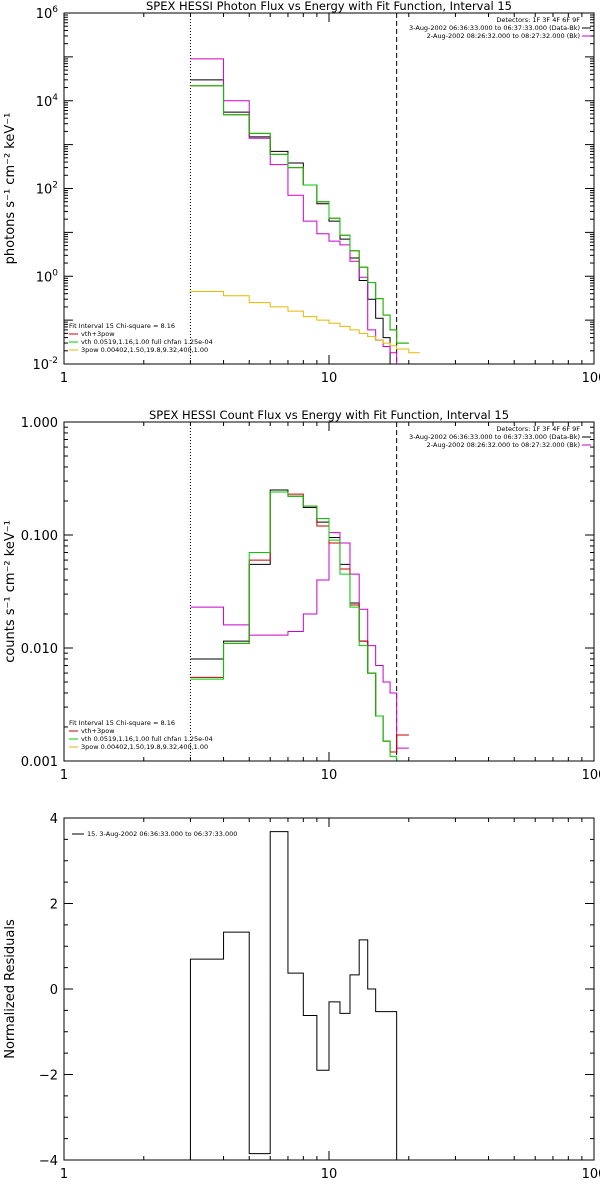  Describe the element at coordinates (39, 762) in the screenshot. I see `y-tick-label: 0.001` at that location.